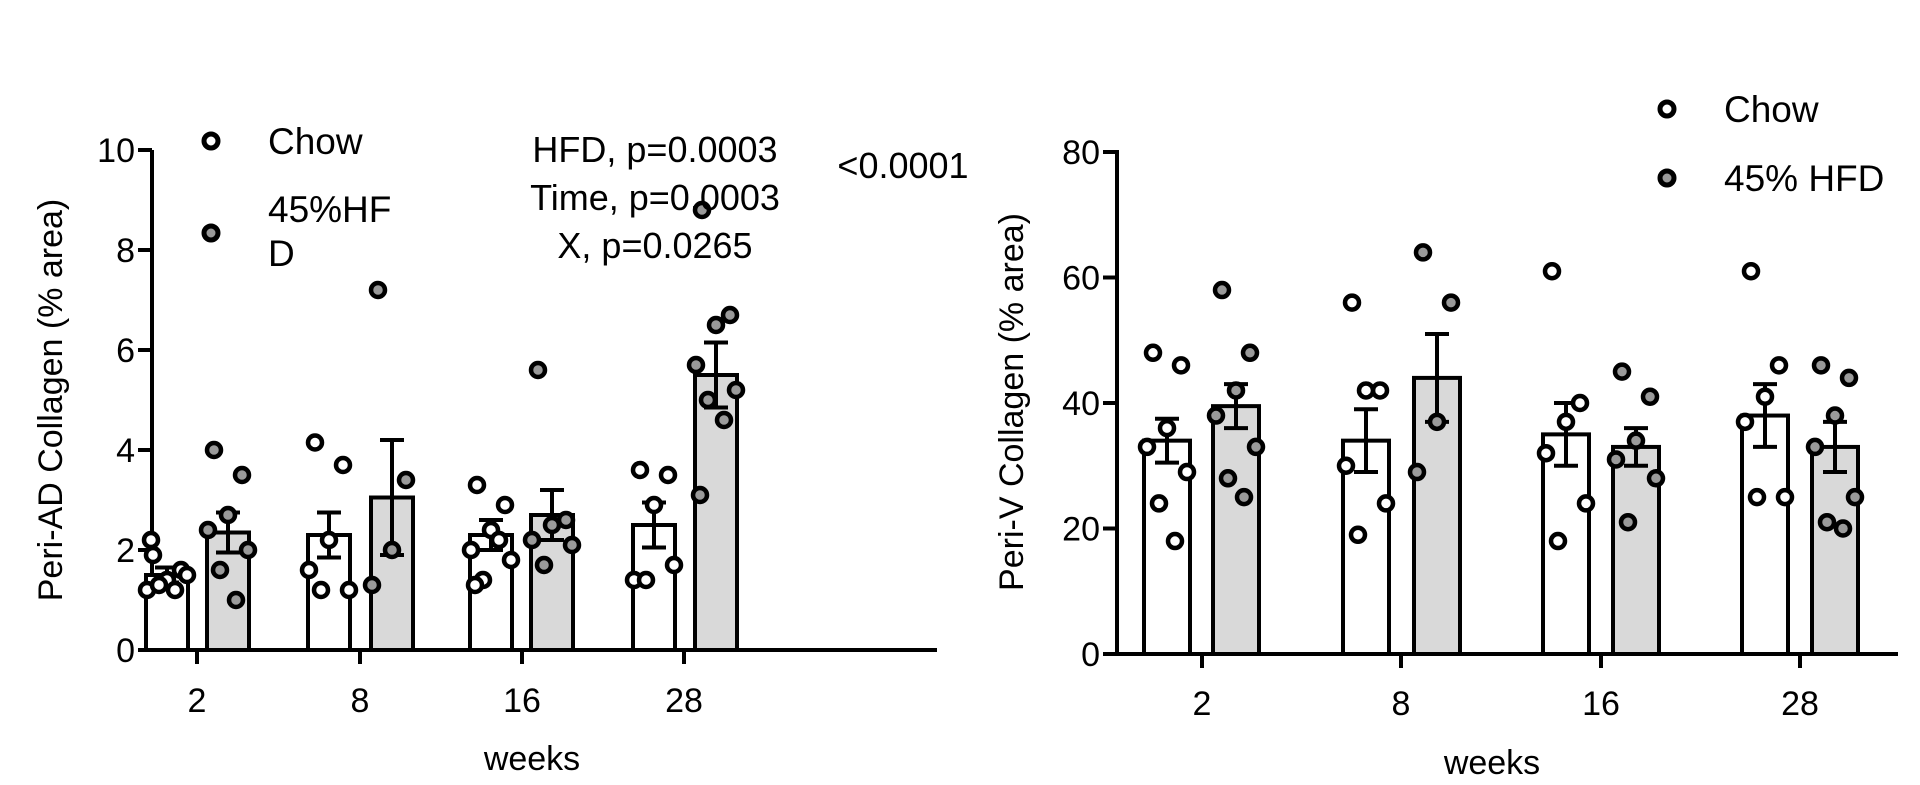 The image size is (1920, 785). I want to click on peri-v-x-tick-label: 2, so click(1202, 704).